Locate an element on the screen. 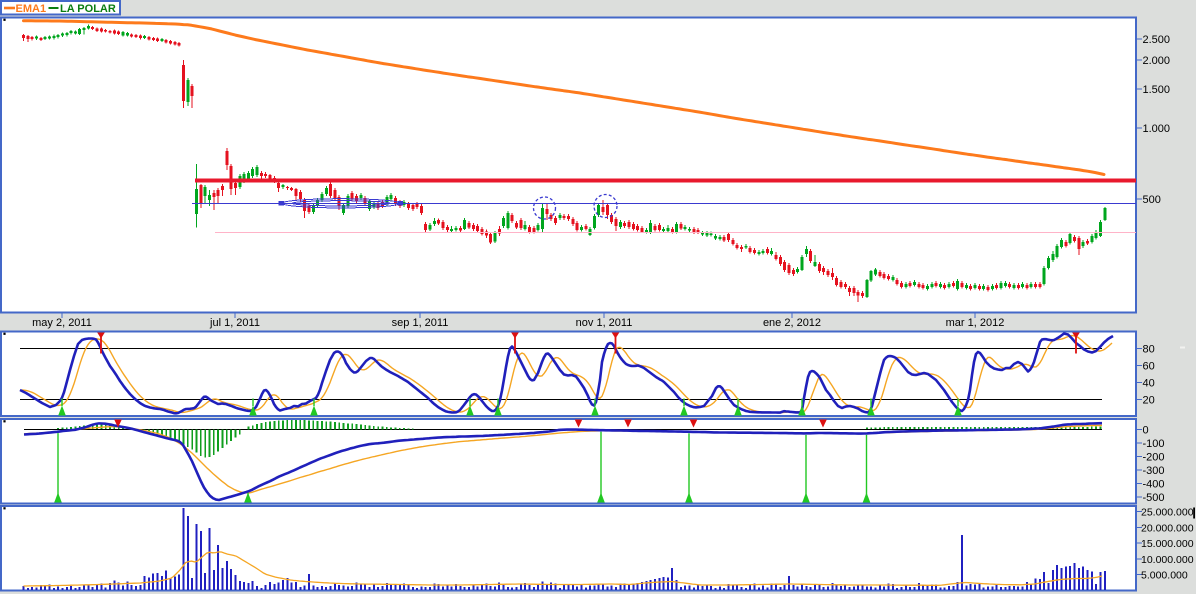 Image resolution: width=1196 pixels, height=594 pixels. svg-text: 1.500 is located at coordinates (1157, 90).